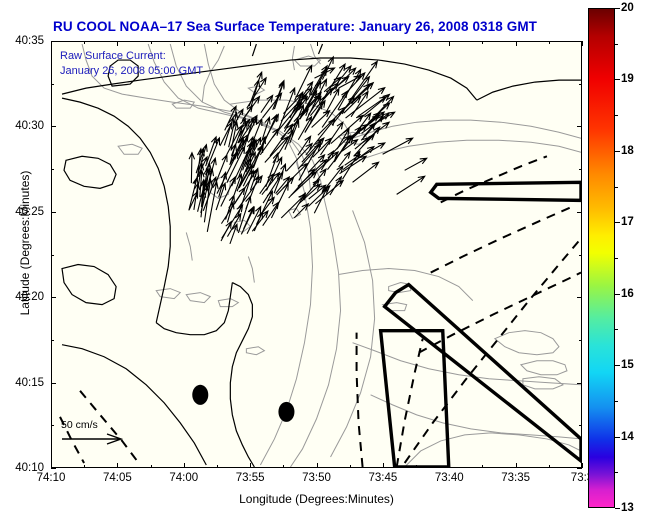  What do you see at coordinates (627, 79) in the screenshot?
I see `colorbar-tick-label: 19` at bounding box center [627, 79].